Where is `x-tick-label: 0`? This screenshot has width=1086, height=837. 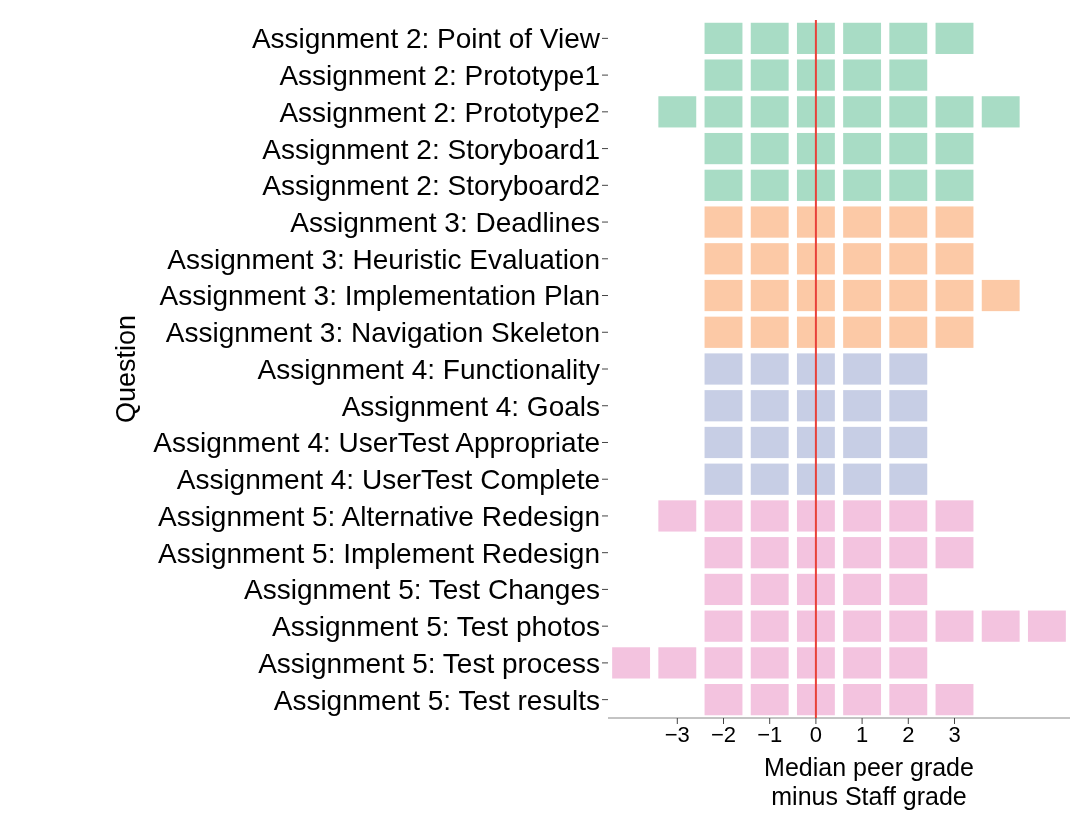 x-tick-label: 0 is located at coordinates (816, 734).